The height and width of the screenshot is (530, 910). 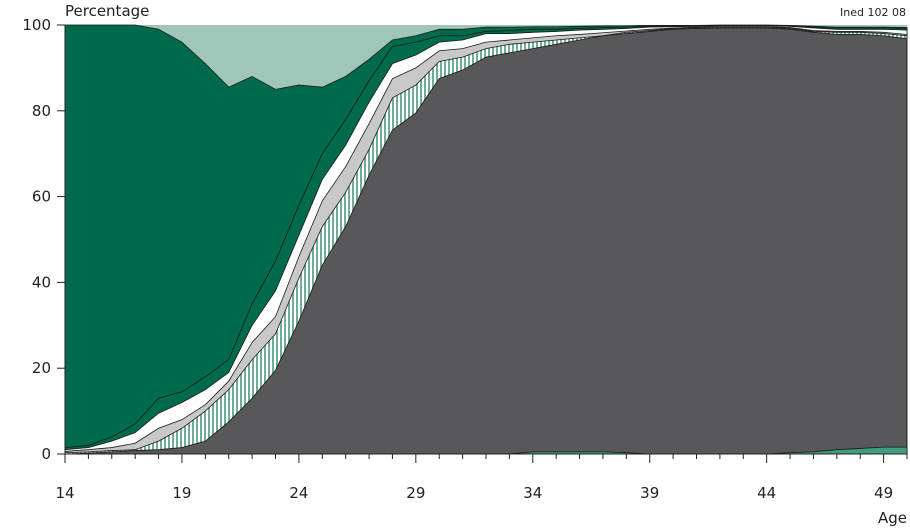 What do you see at coordinates (532, 493) in the screenshot?
I see `x-tick-label: 34` at bounding box center [532, 493].